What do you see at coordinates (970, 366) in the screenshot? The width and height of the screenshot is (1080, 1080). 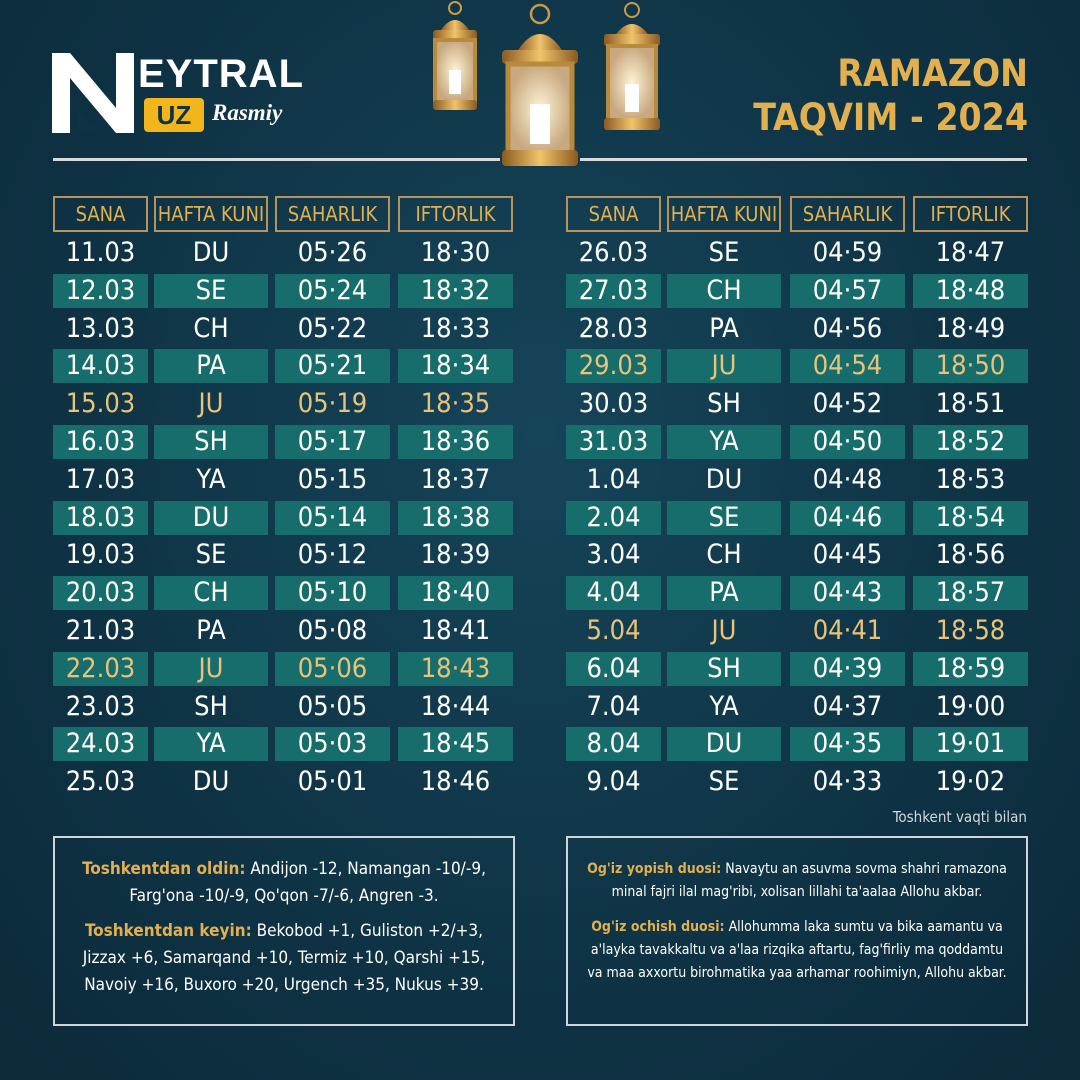 I see `iftorlik-cell: 18·50` at bounding box center [970, 366].